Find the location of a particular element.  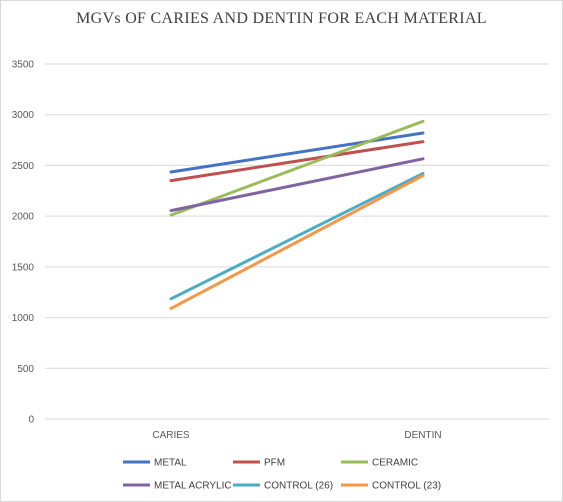

x-tick-label: DENTIN is located at coordinates (422, 435).